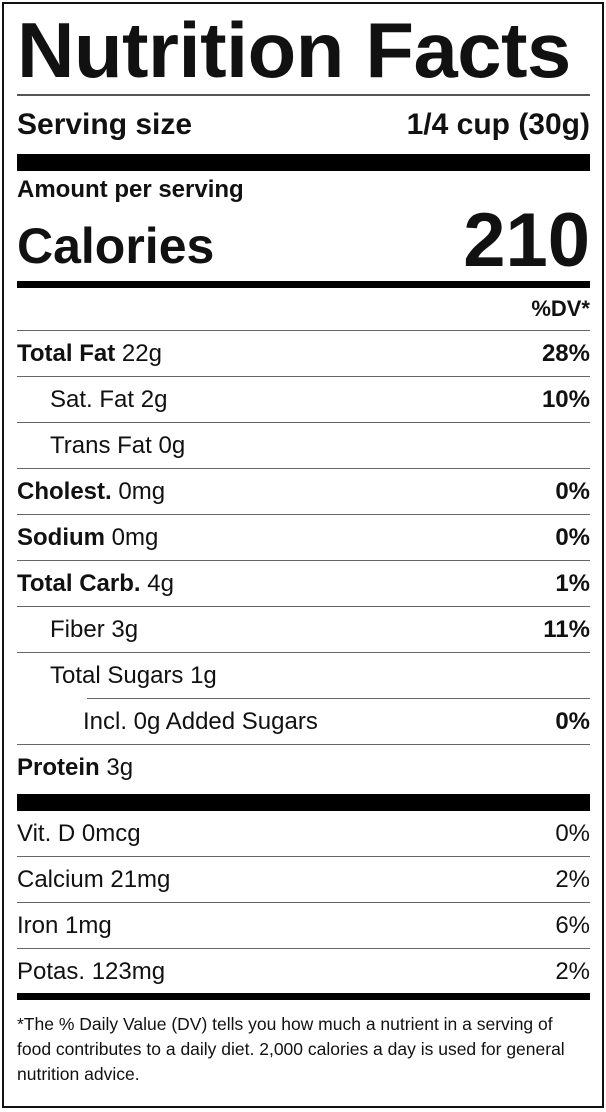  I want to click on nutrient-row: Total Sugars 1g, so click(303, 675).